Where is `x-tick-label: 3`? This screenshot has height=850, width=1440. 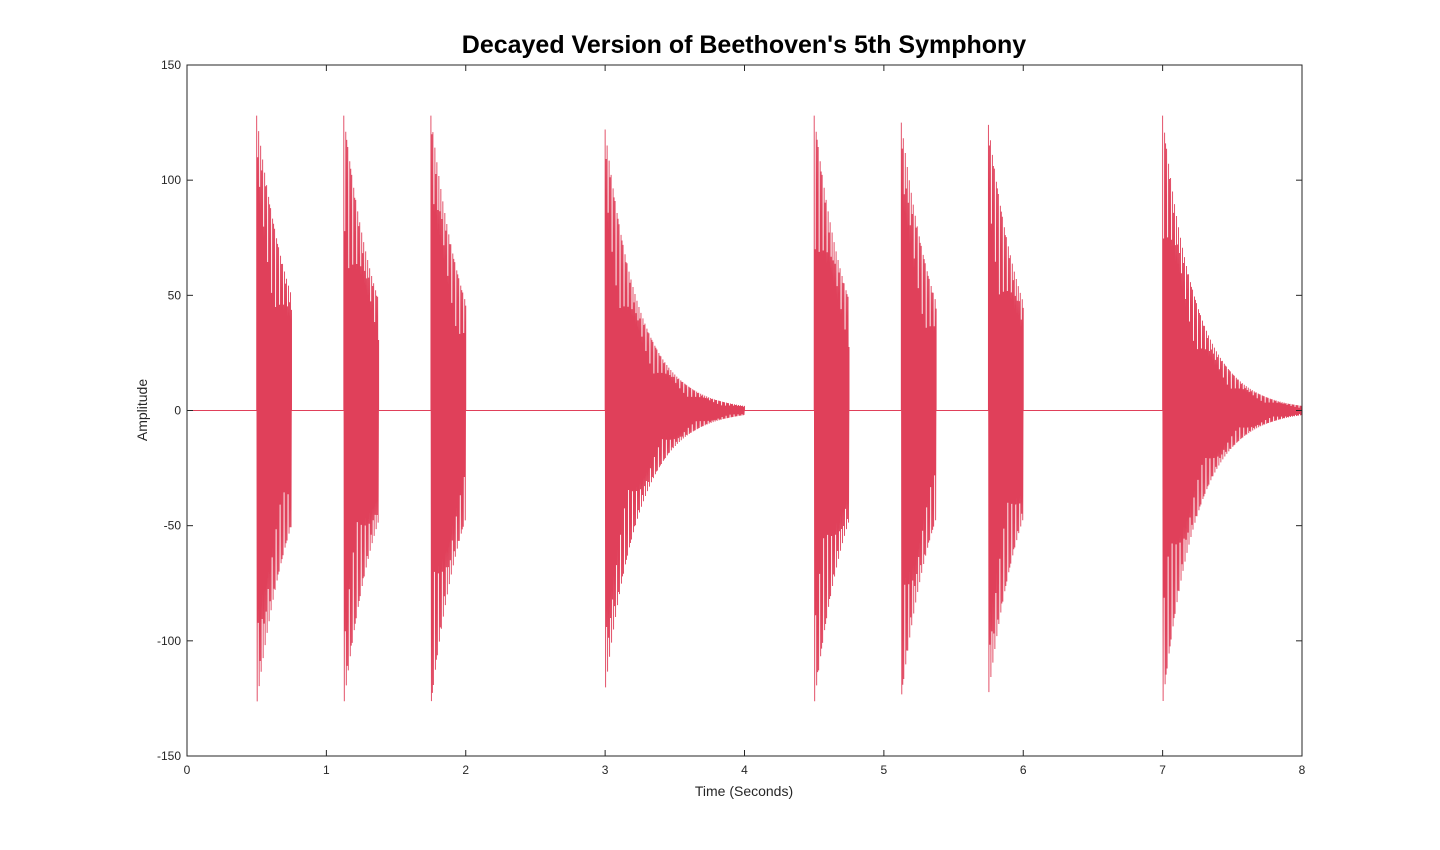 x-tick-label: 3 is located at coordinates (605, 770).